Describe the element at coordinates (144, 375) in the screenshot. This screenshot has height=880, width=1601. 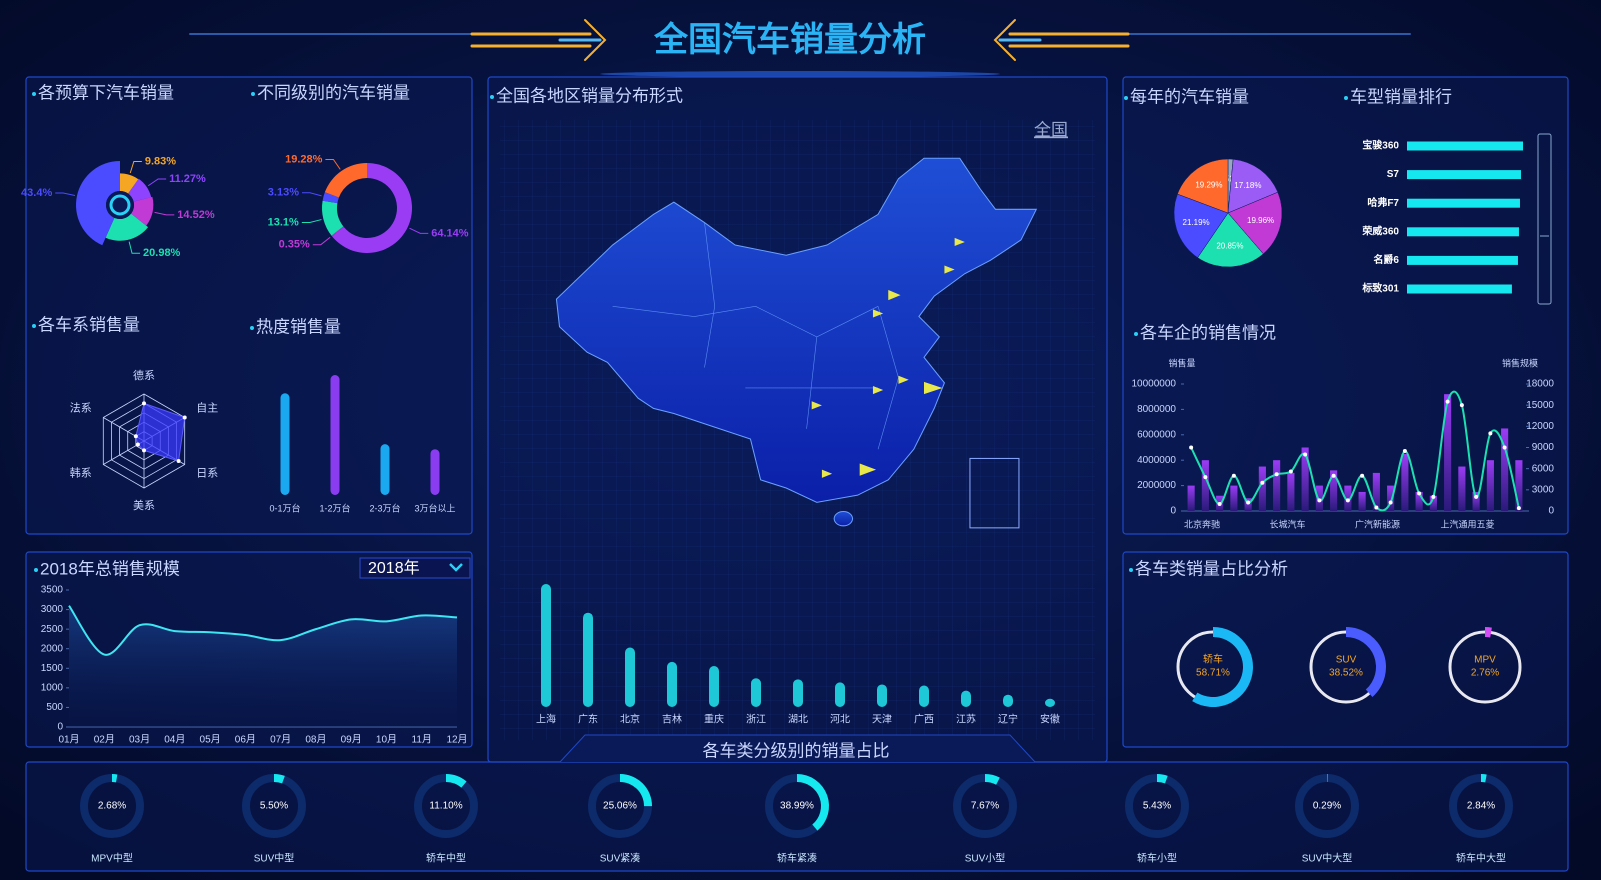
I see `radar-label: 德系` at that location.